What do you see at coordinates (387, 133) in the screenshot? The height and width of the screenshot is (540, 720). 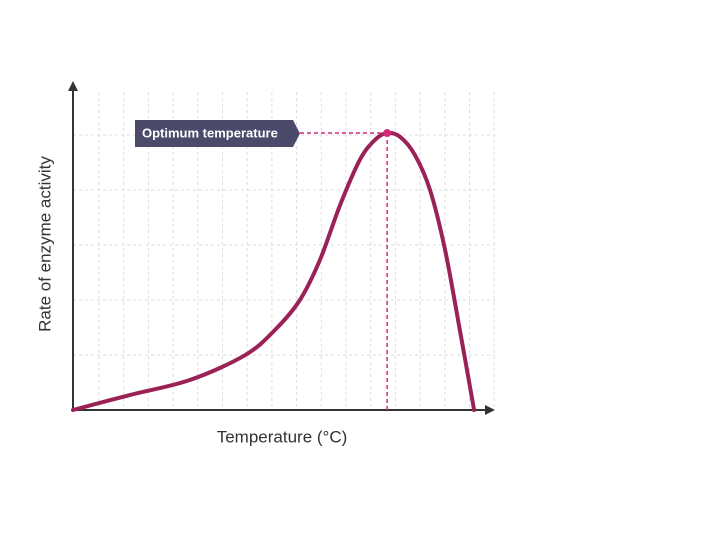 I see `peak-point` at bounding box center [387, 133].